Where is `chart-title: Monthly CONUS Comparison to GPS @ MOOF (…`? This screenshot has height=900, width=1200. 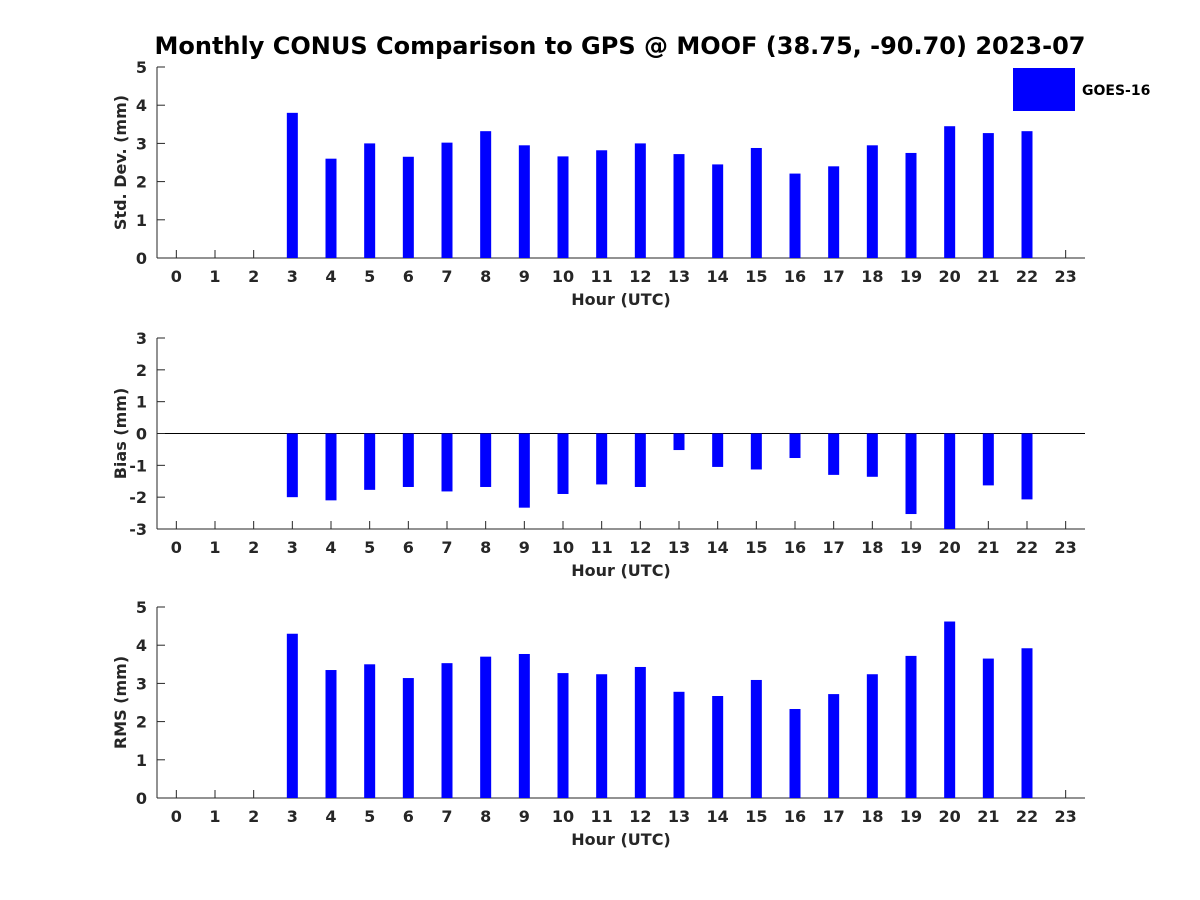 chart-title: Monthly CONUS Comparison to GPS @ MOOF (… is located at coordinates (620, 46).